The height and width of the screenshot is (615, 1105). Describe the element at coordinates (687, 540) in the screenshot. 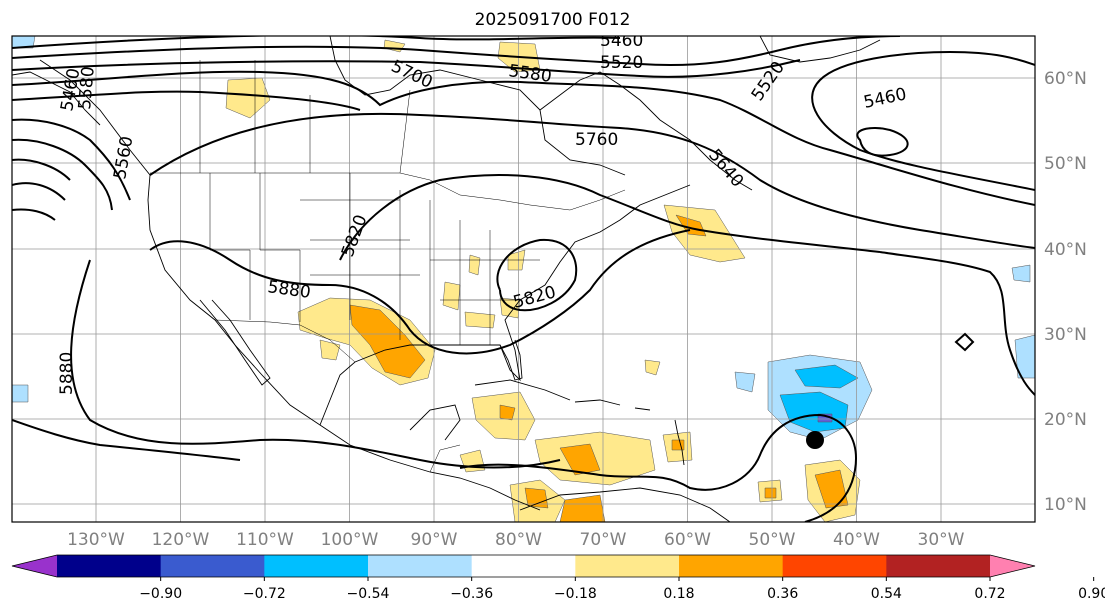

I see `lon-label: 60°W` at that location.